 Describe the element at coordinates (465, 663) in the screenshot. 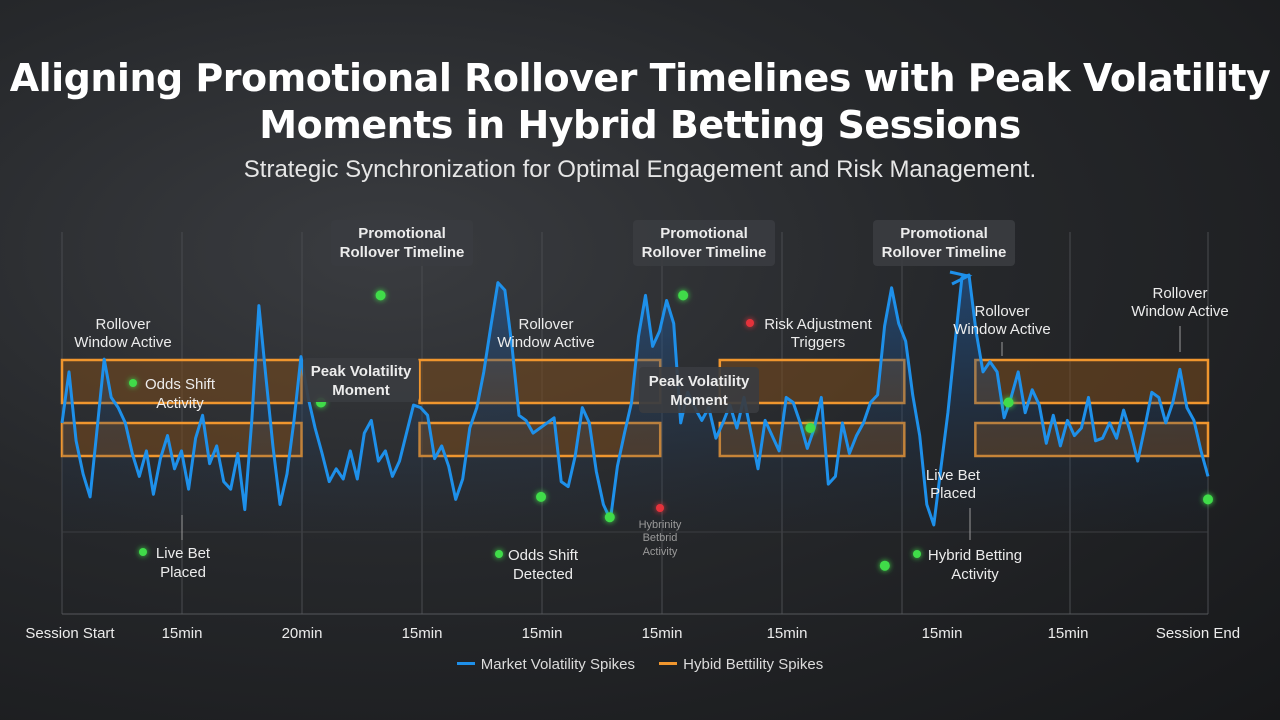

I see `legend-swatch-blue` at that location.